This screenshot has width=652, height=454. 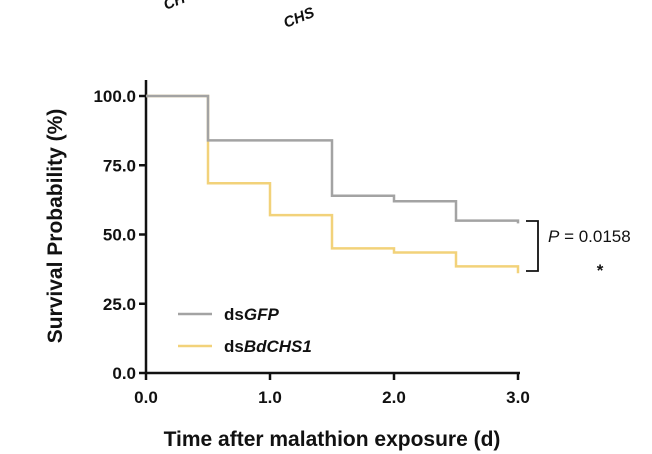 I want to click on significance-bracket, so click(x=532, y=246).